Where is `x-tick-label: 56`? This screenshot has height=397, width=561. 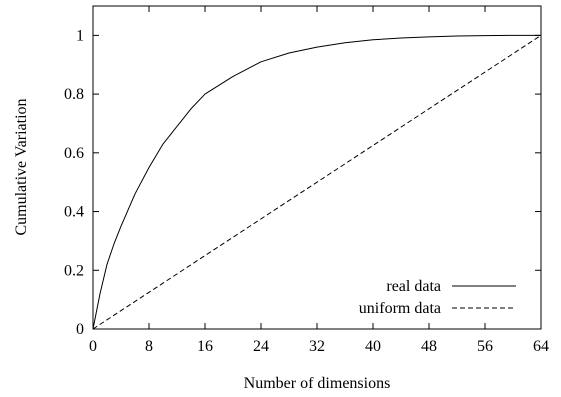 x-tick-label: 56 is located at coordinates (485, 346).